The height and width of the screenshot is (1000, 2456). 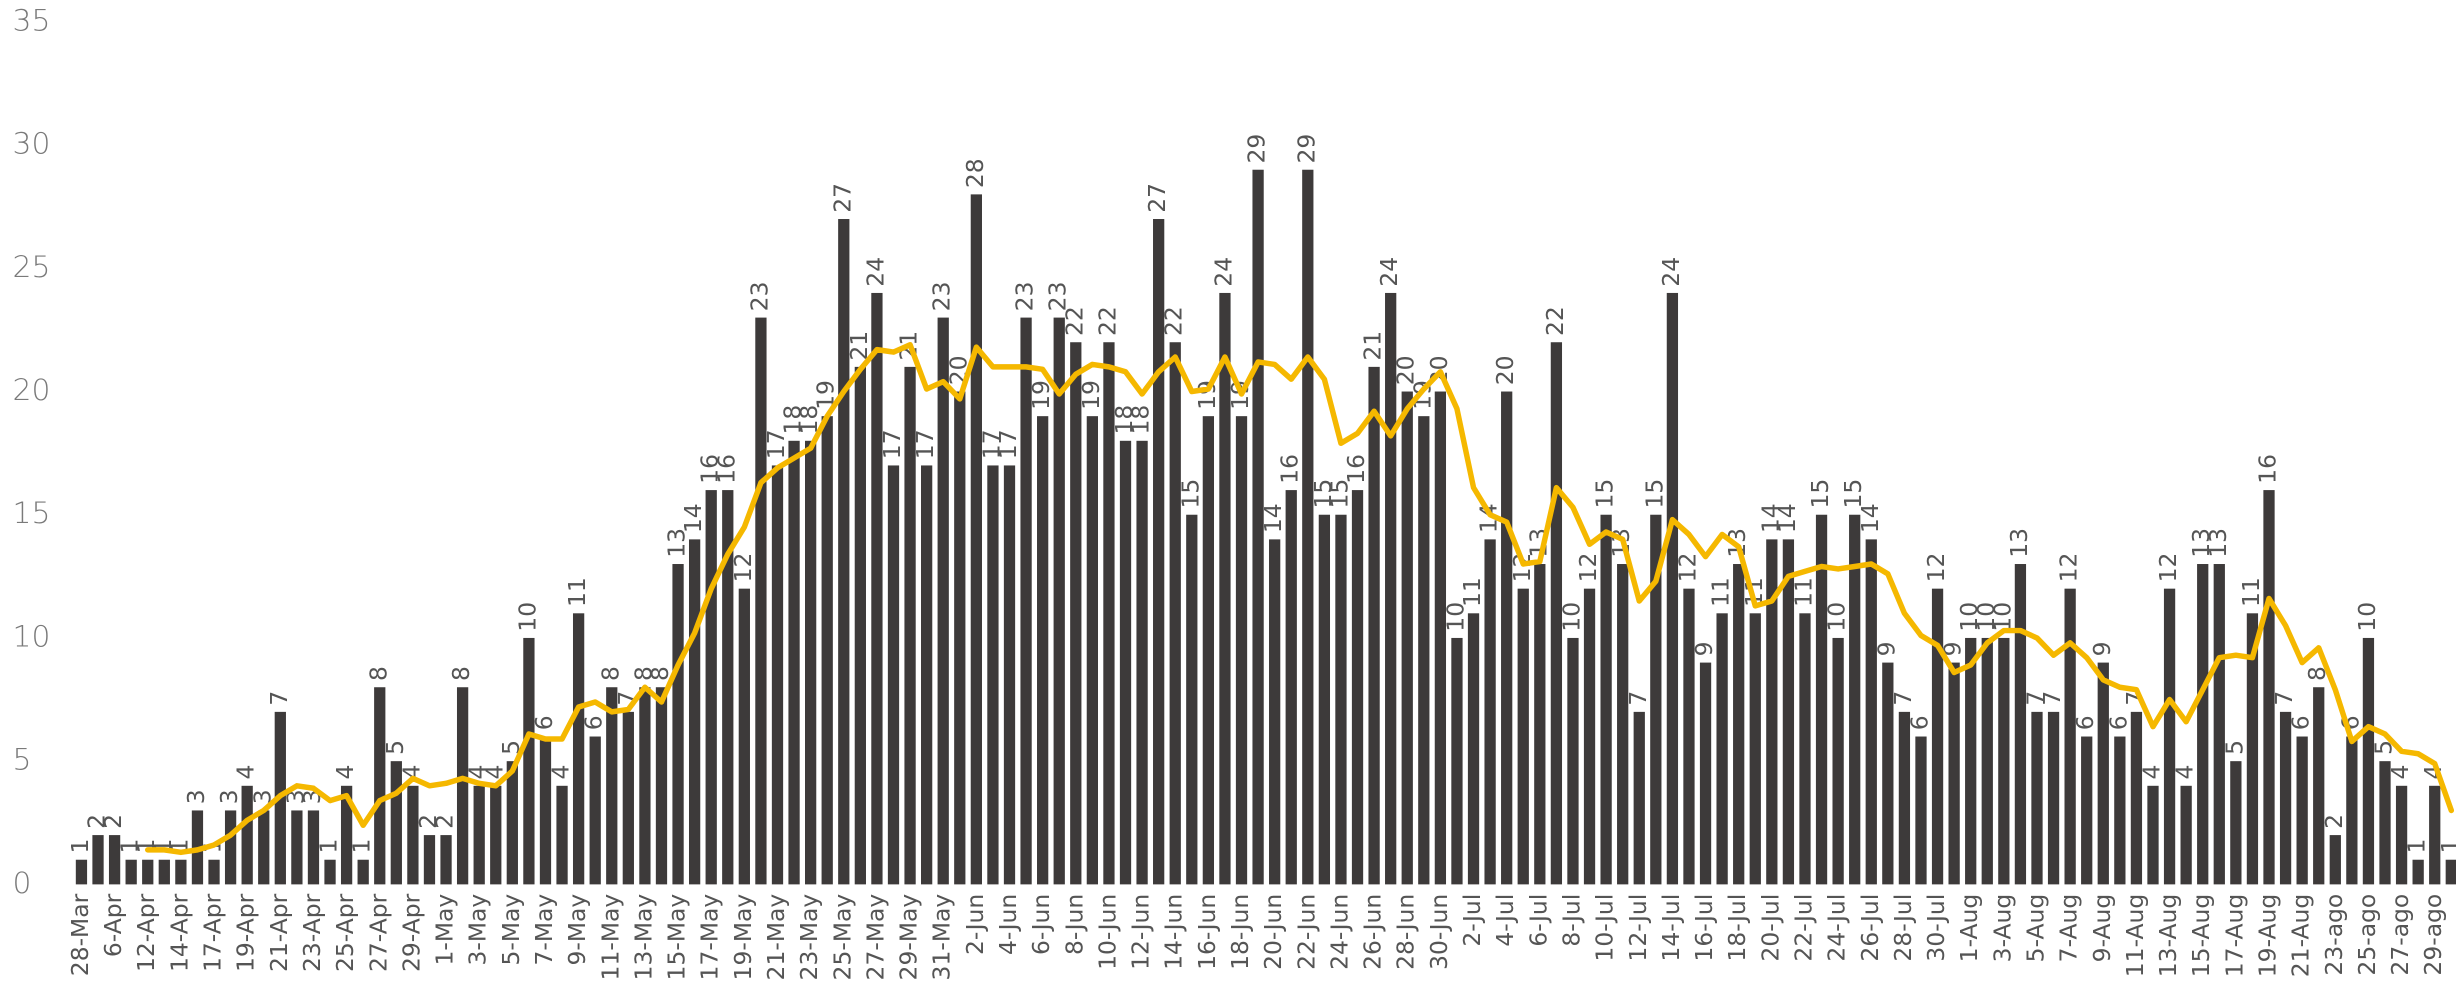 What do you see at coordinates (975, 924) in the screenshot?
I see `x-tick-label: 2-Jun` at bounding box center [975, 924].